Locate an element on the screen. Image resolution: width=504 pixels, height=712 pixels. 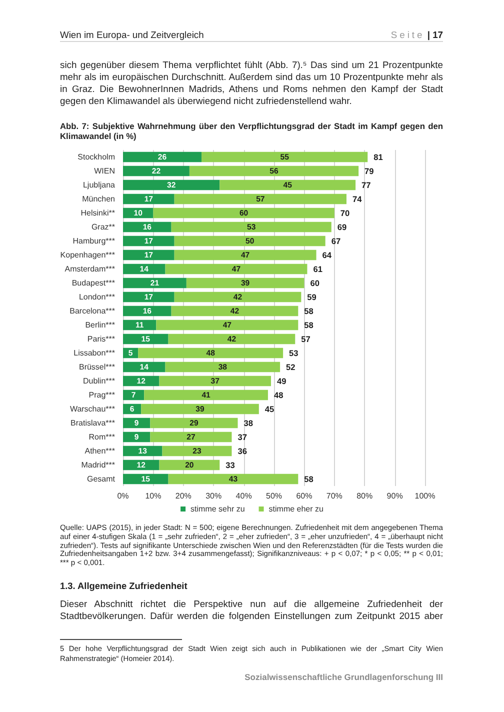
total-label: 36 is located at coordinates (243, 451).